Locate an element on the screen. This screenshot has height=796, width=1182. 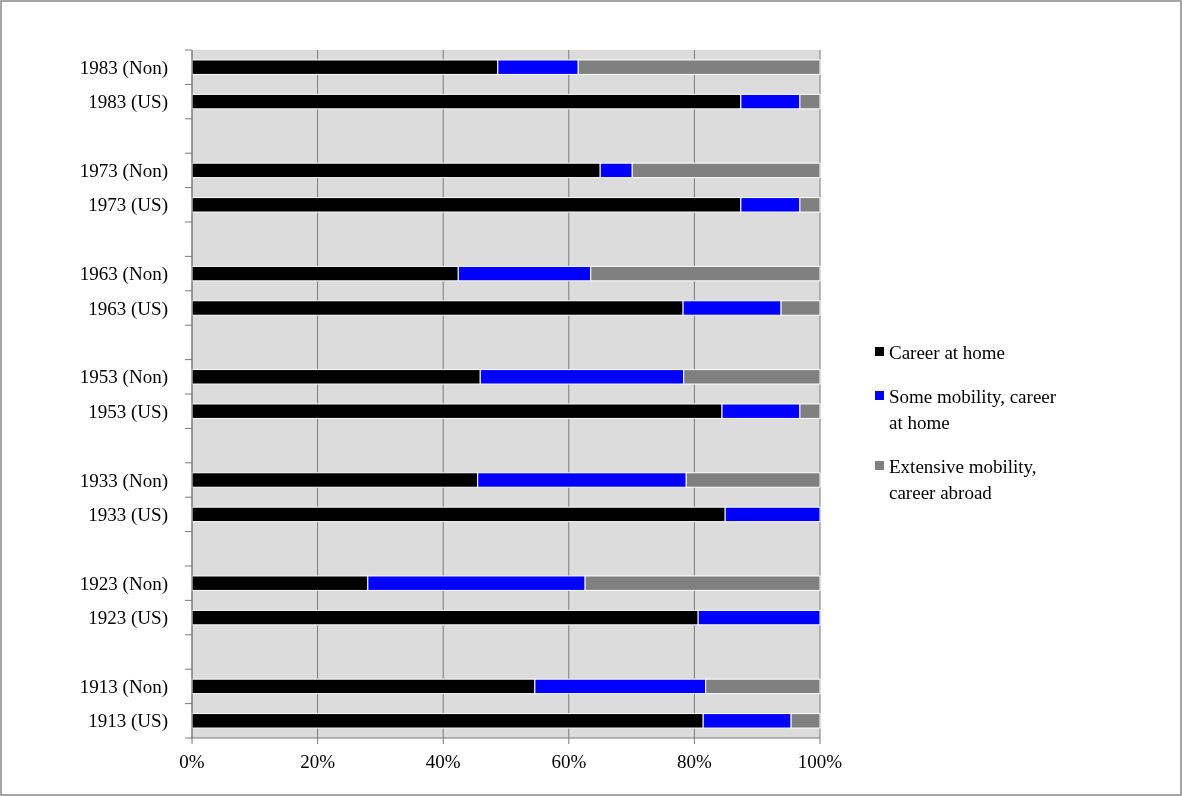
x-tick-label: 20% is located at coordinates (318, 761).